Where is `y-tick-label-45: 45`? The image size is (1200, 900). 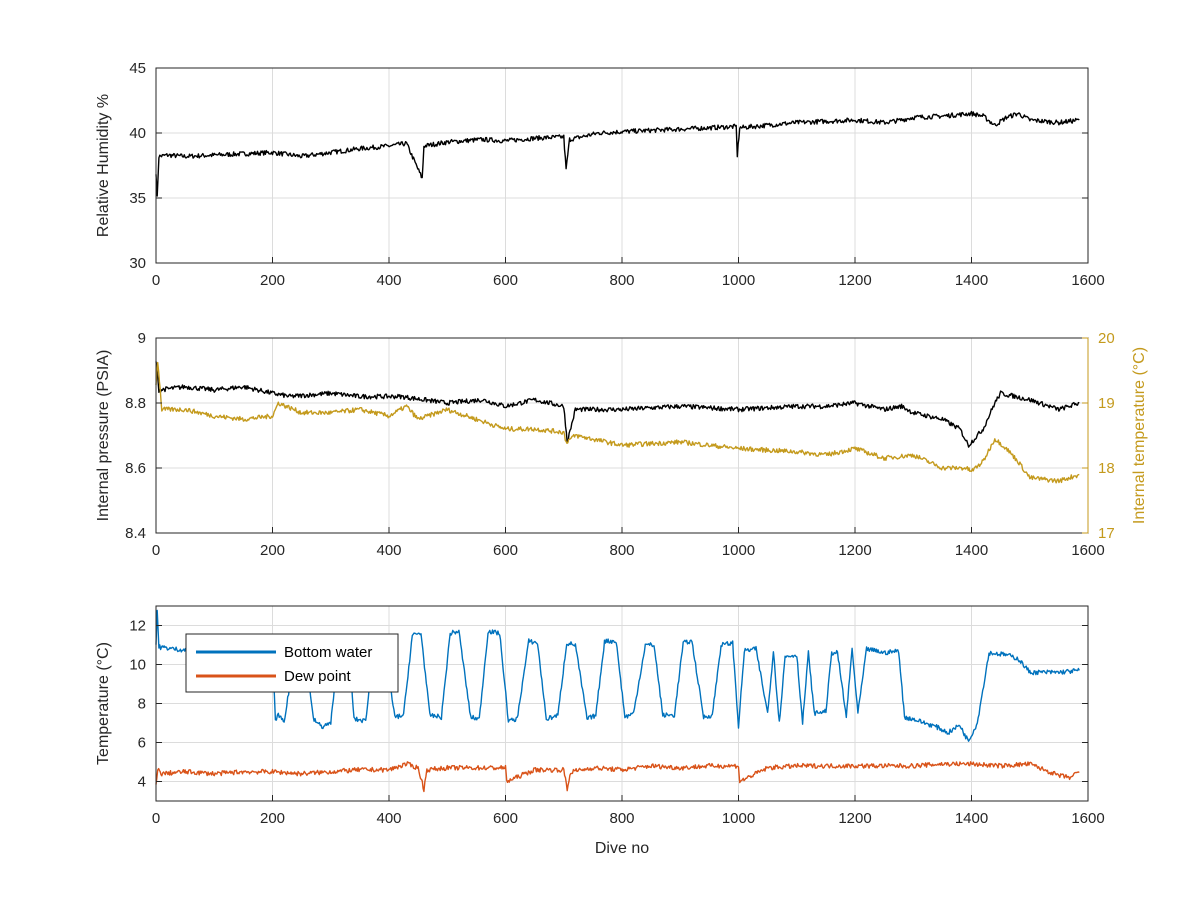
y-tick-label-45: 45 is located at coordinates (137, 68).